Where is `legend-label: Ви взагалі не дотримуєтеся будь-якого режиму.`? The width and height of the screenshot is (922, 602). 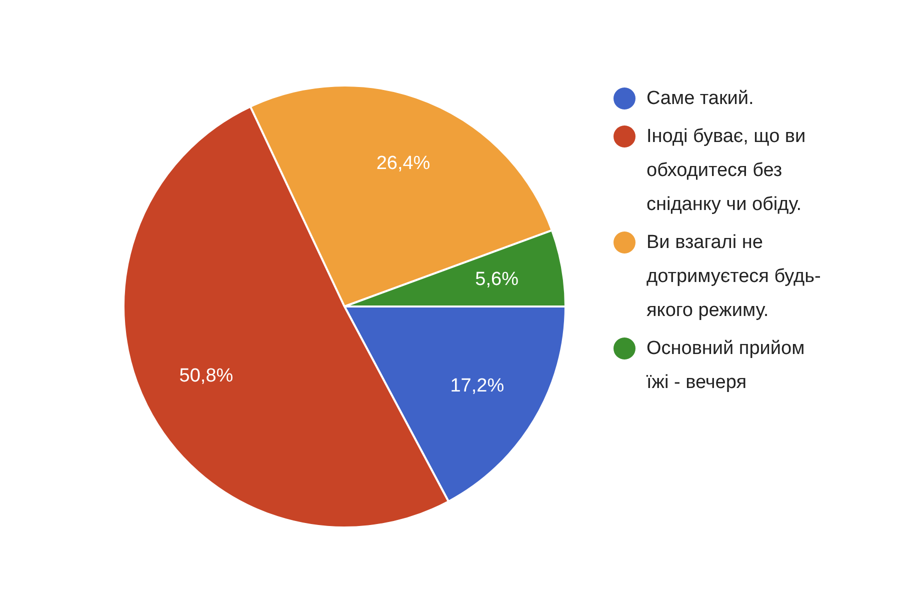 legend-label: Ви взагалі не дотримуєтеся будь-якого режиму. is located at coordinates (733, 276).